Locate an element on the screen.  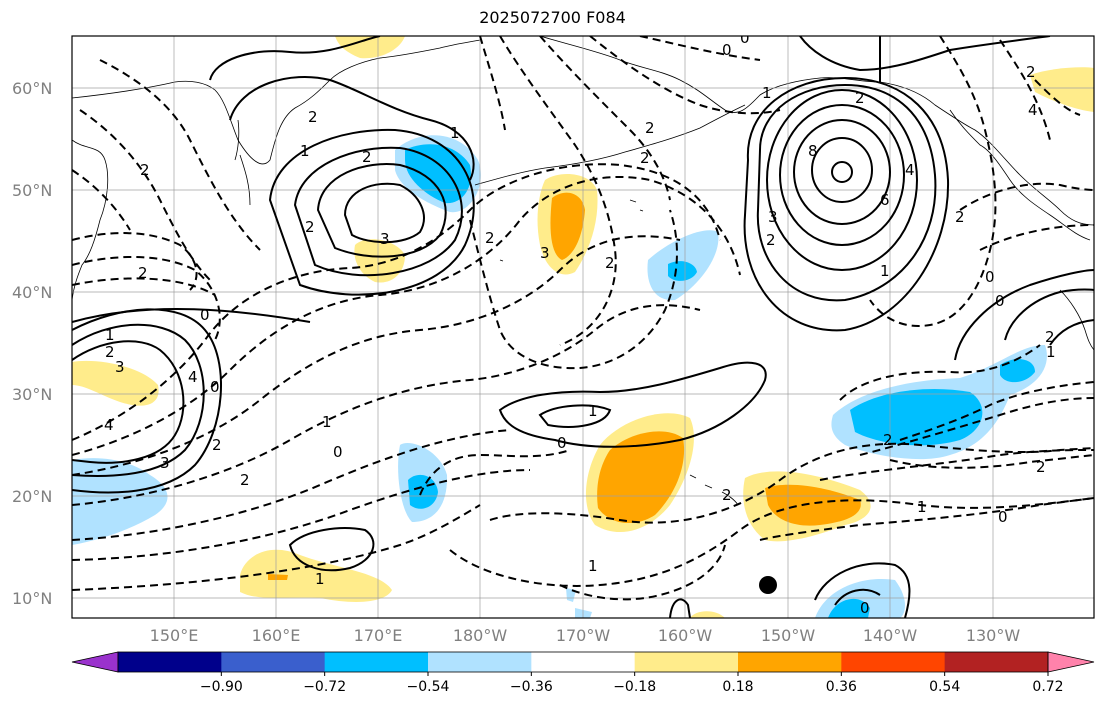
west-contours is located at coordinates (128, 402).